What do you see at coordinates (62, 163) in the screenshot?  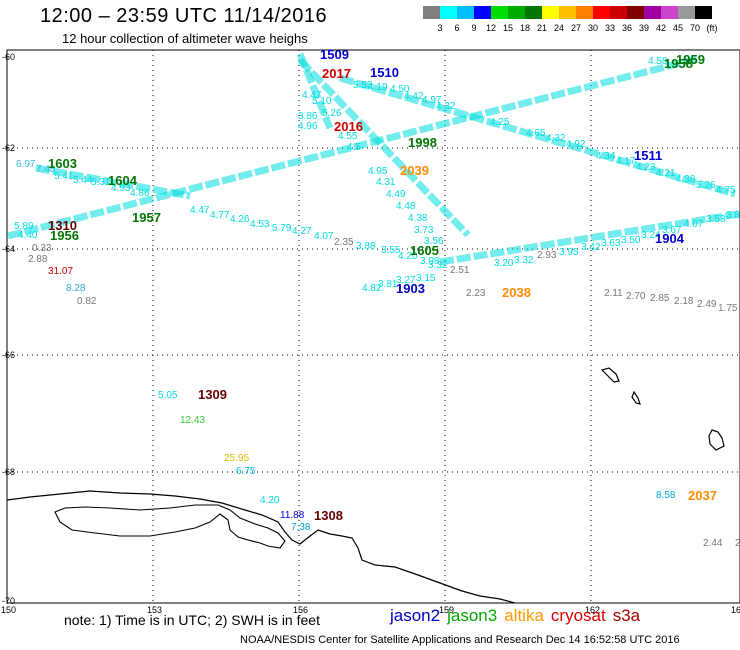 I see `pass-id-label: 1603` at bounding box center [62, 163].